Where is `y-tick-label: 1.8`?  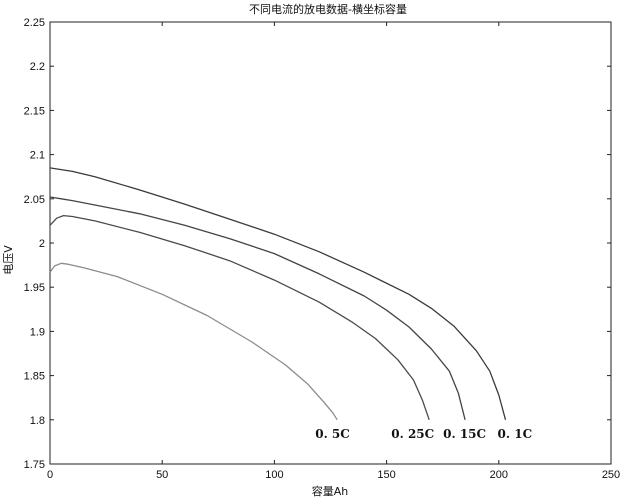
y-tick-label: 1.8 is located at coordinates (37, 421).